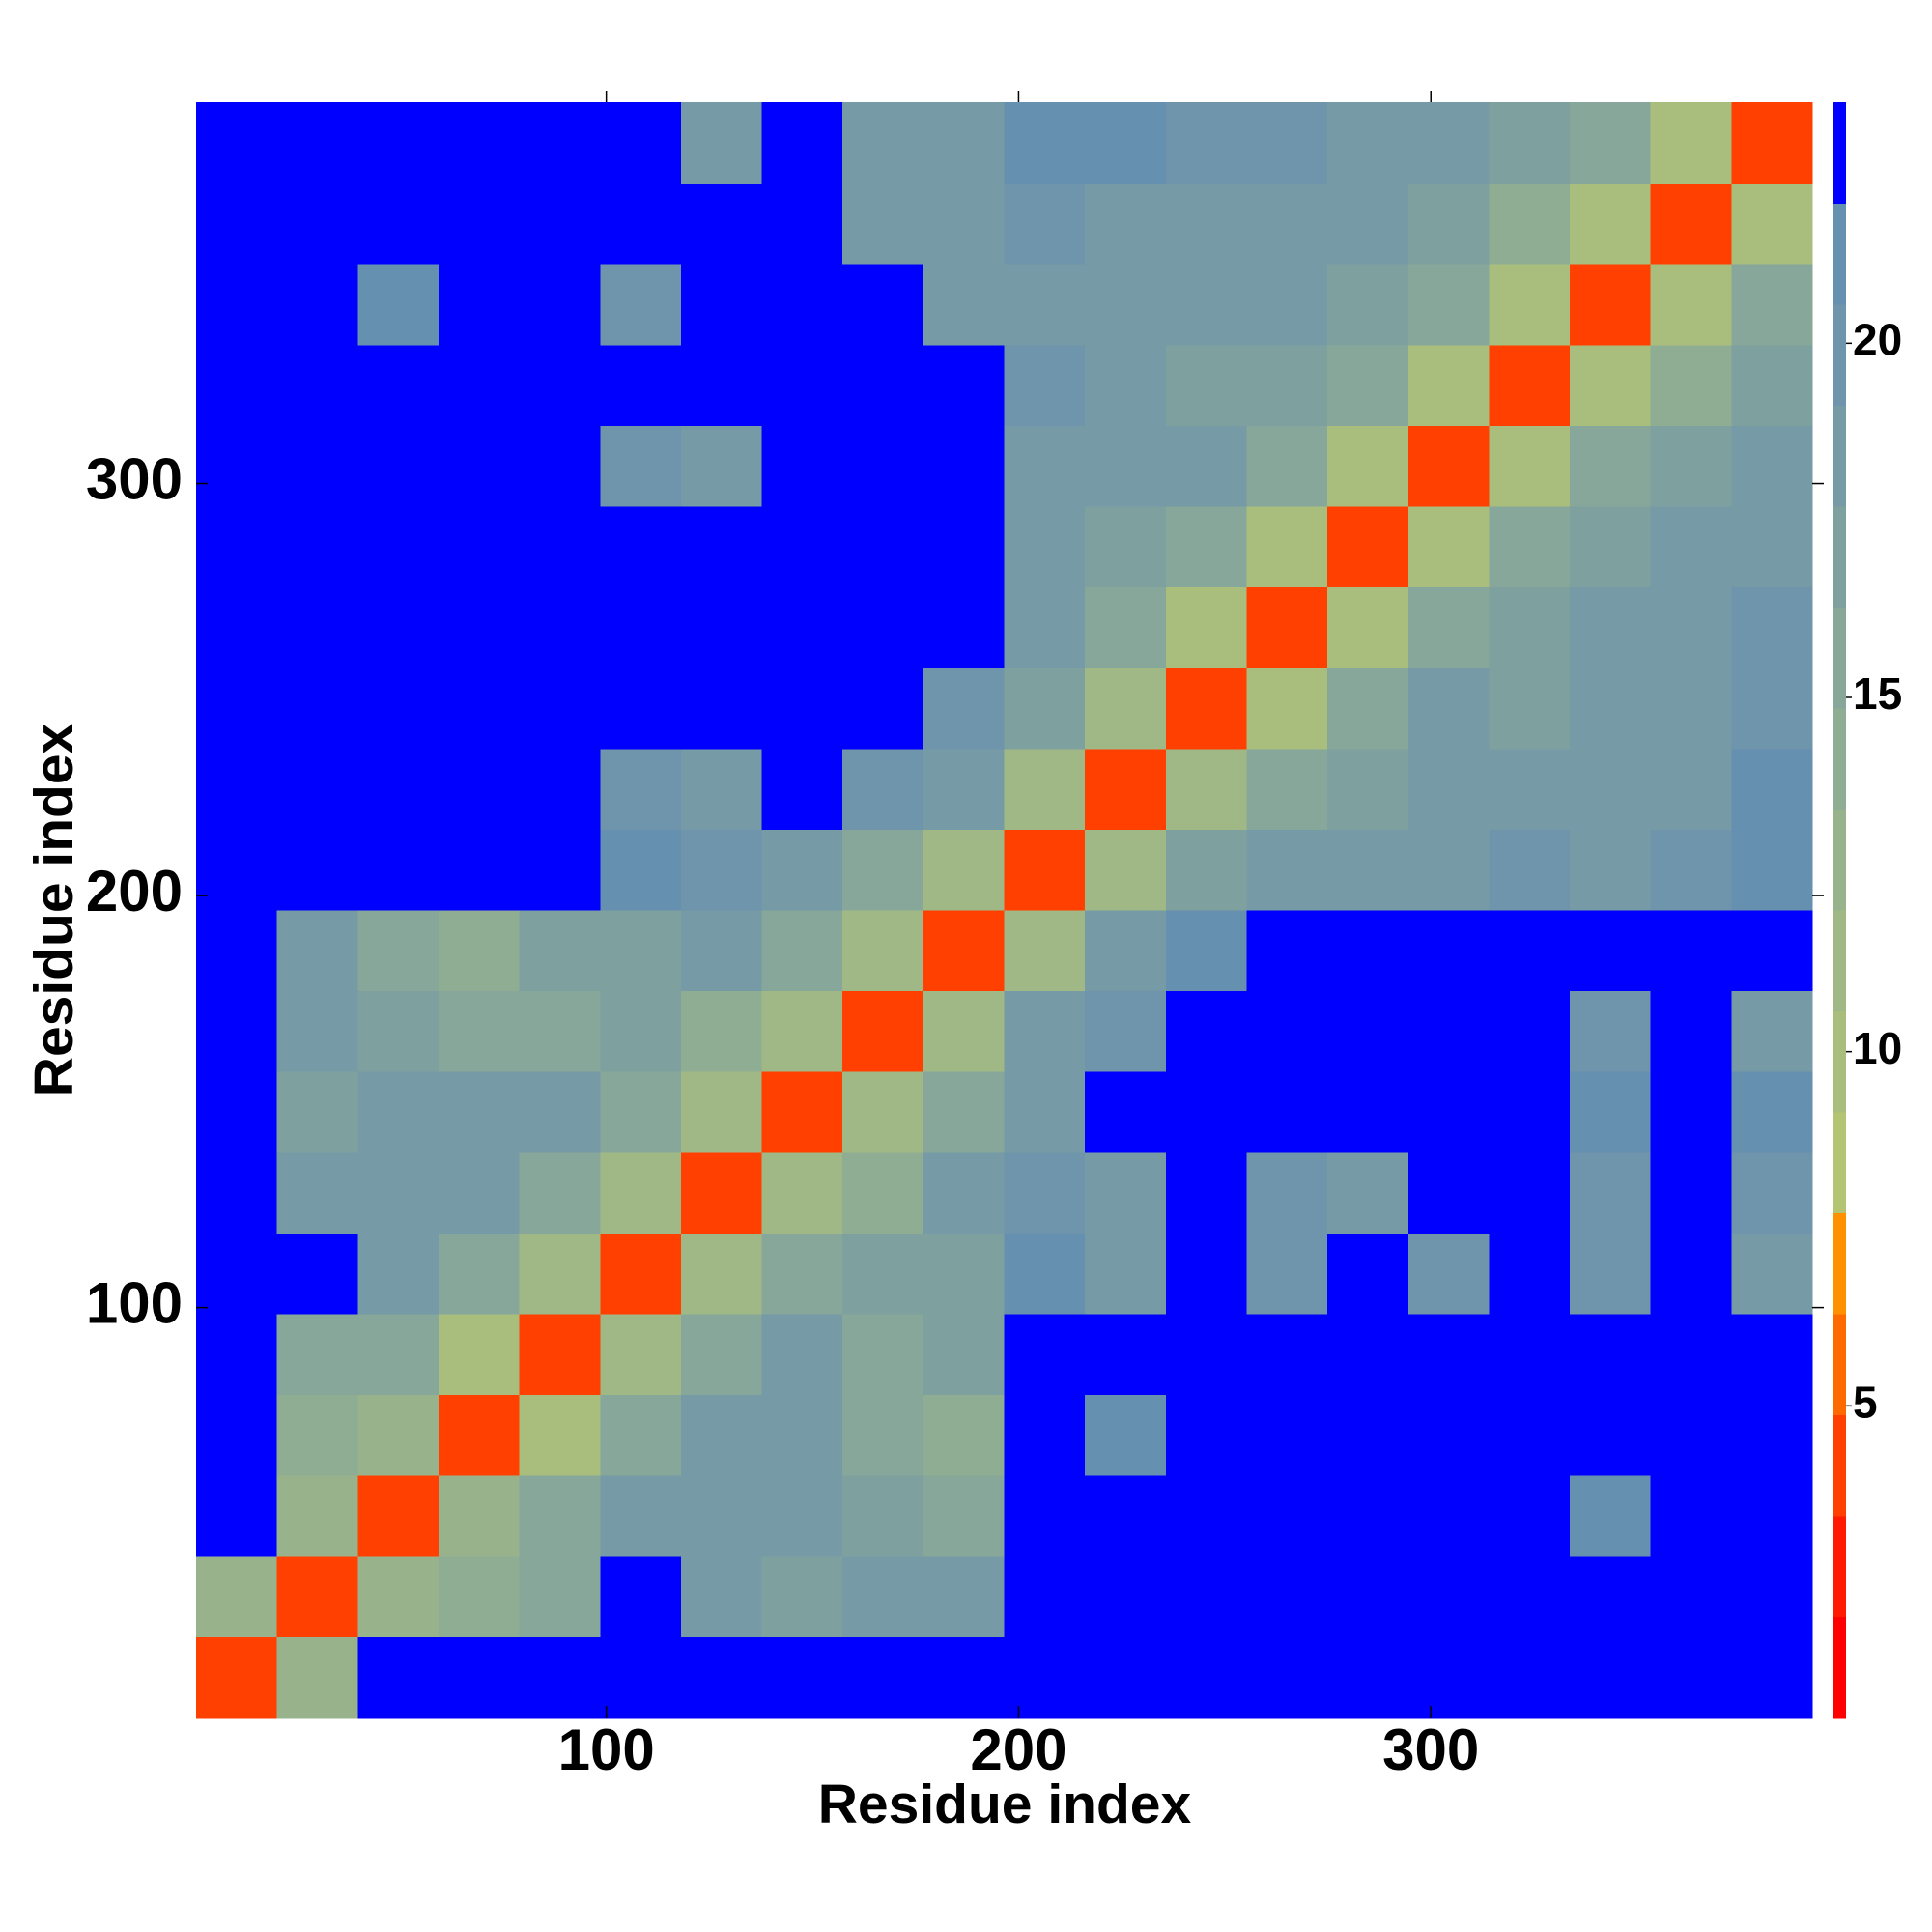 This screenshot has width=1932, height=1932. What do you see at coordinates (1877, 339) in the screenshot?
I see `colorbar-tick-label: 20` at bounding box center [1877, 339].